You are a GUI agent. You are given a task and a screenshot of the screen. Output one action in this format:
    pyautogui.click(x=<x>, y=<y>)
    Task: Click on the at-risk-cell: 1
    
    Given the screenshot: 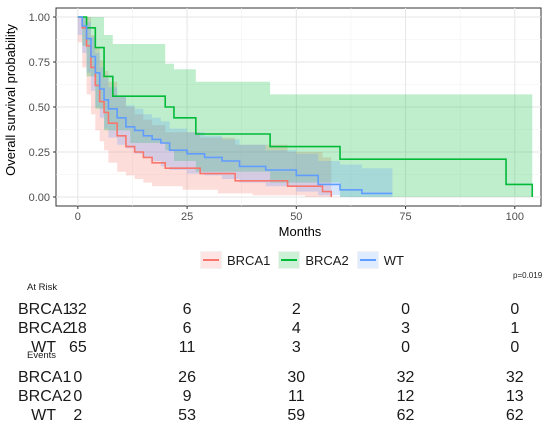 What is the action you would take?
    pyautogui.click(x=515, y=328)
    